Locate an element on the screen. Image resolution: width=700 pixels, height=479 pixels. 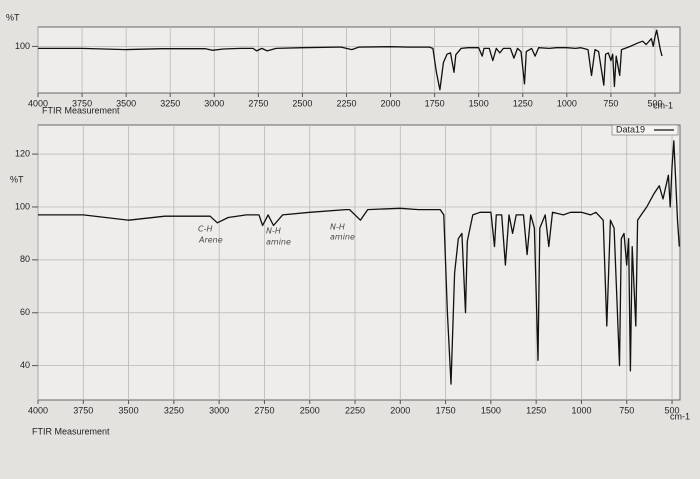
annotation: C-H is located at coordinates (205, 229).